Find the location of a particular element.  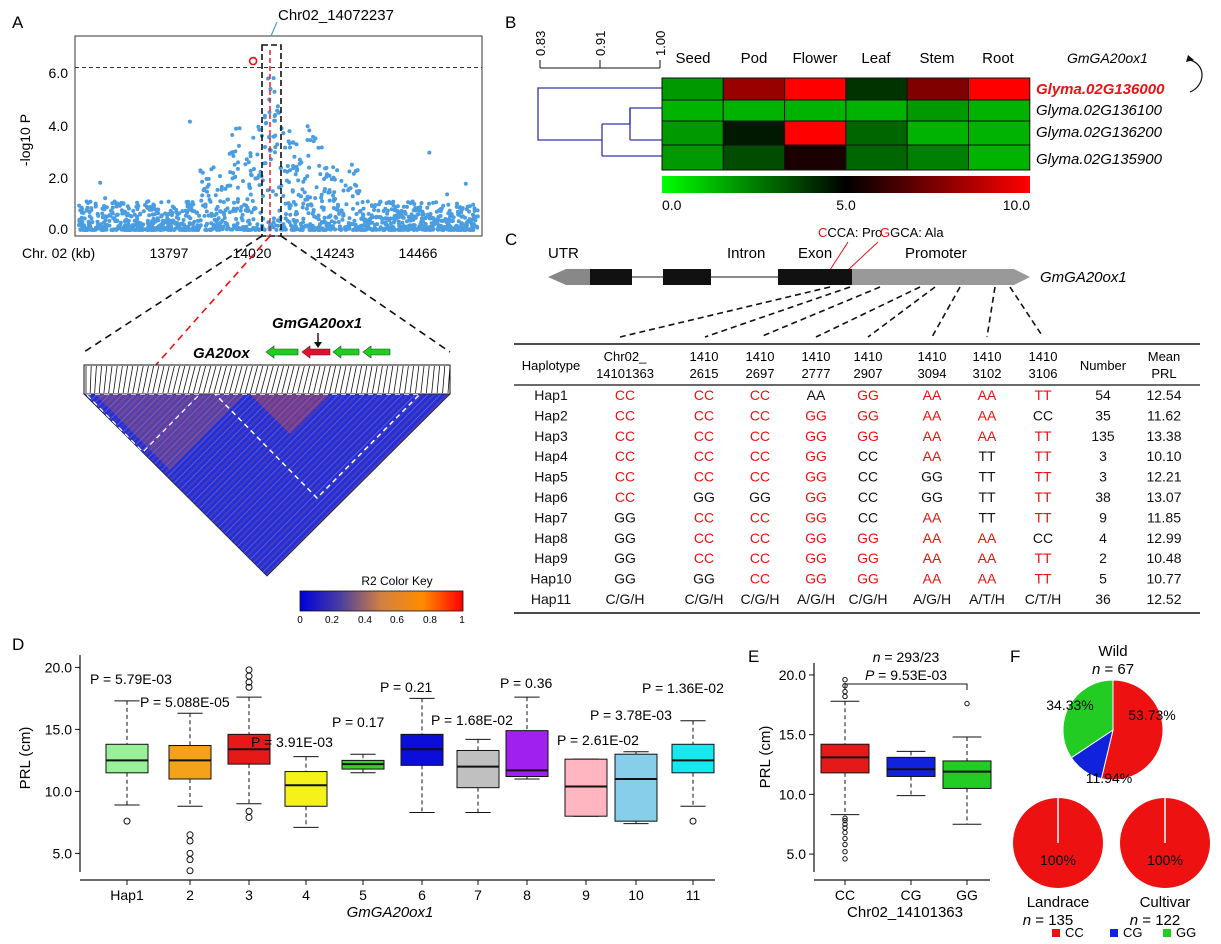

mutation-label-2: GGCA: Ala is located at coordinates (912, 232).